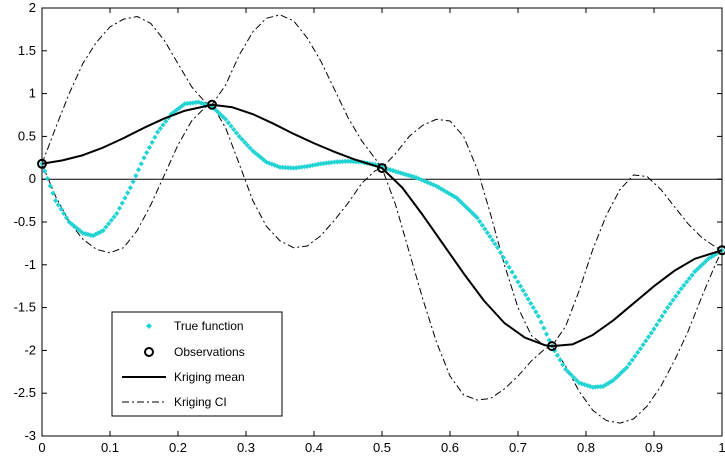 The image size is (725, 463). Describe the element at coordinates (30, 264) in the screenshot. I see `y-tick-label: -1` at that location.